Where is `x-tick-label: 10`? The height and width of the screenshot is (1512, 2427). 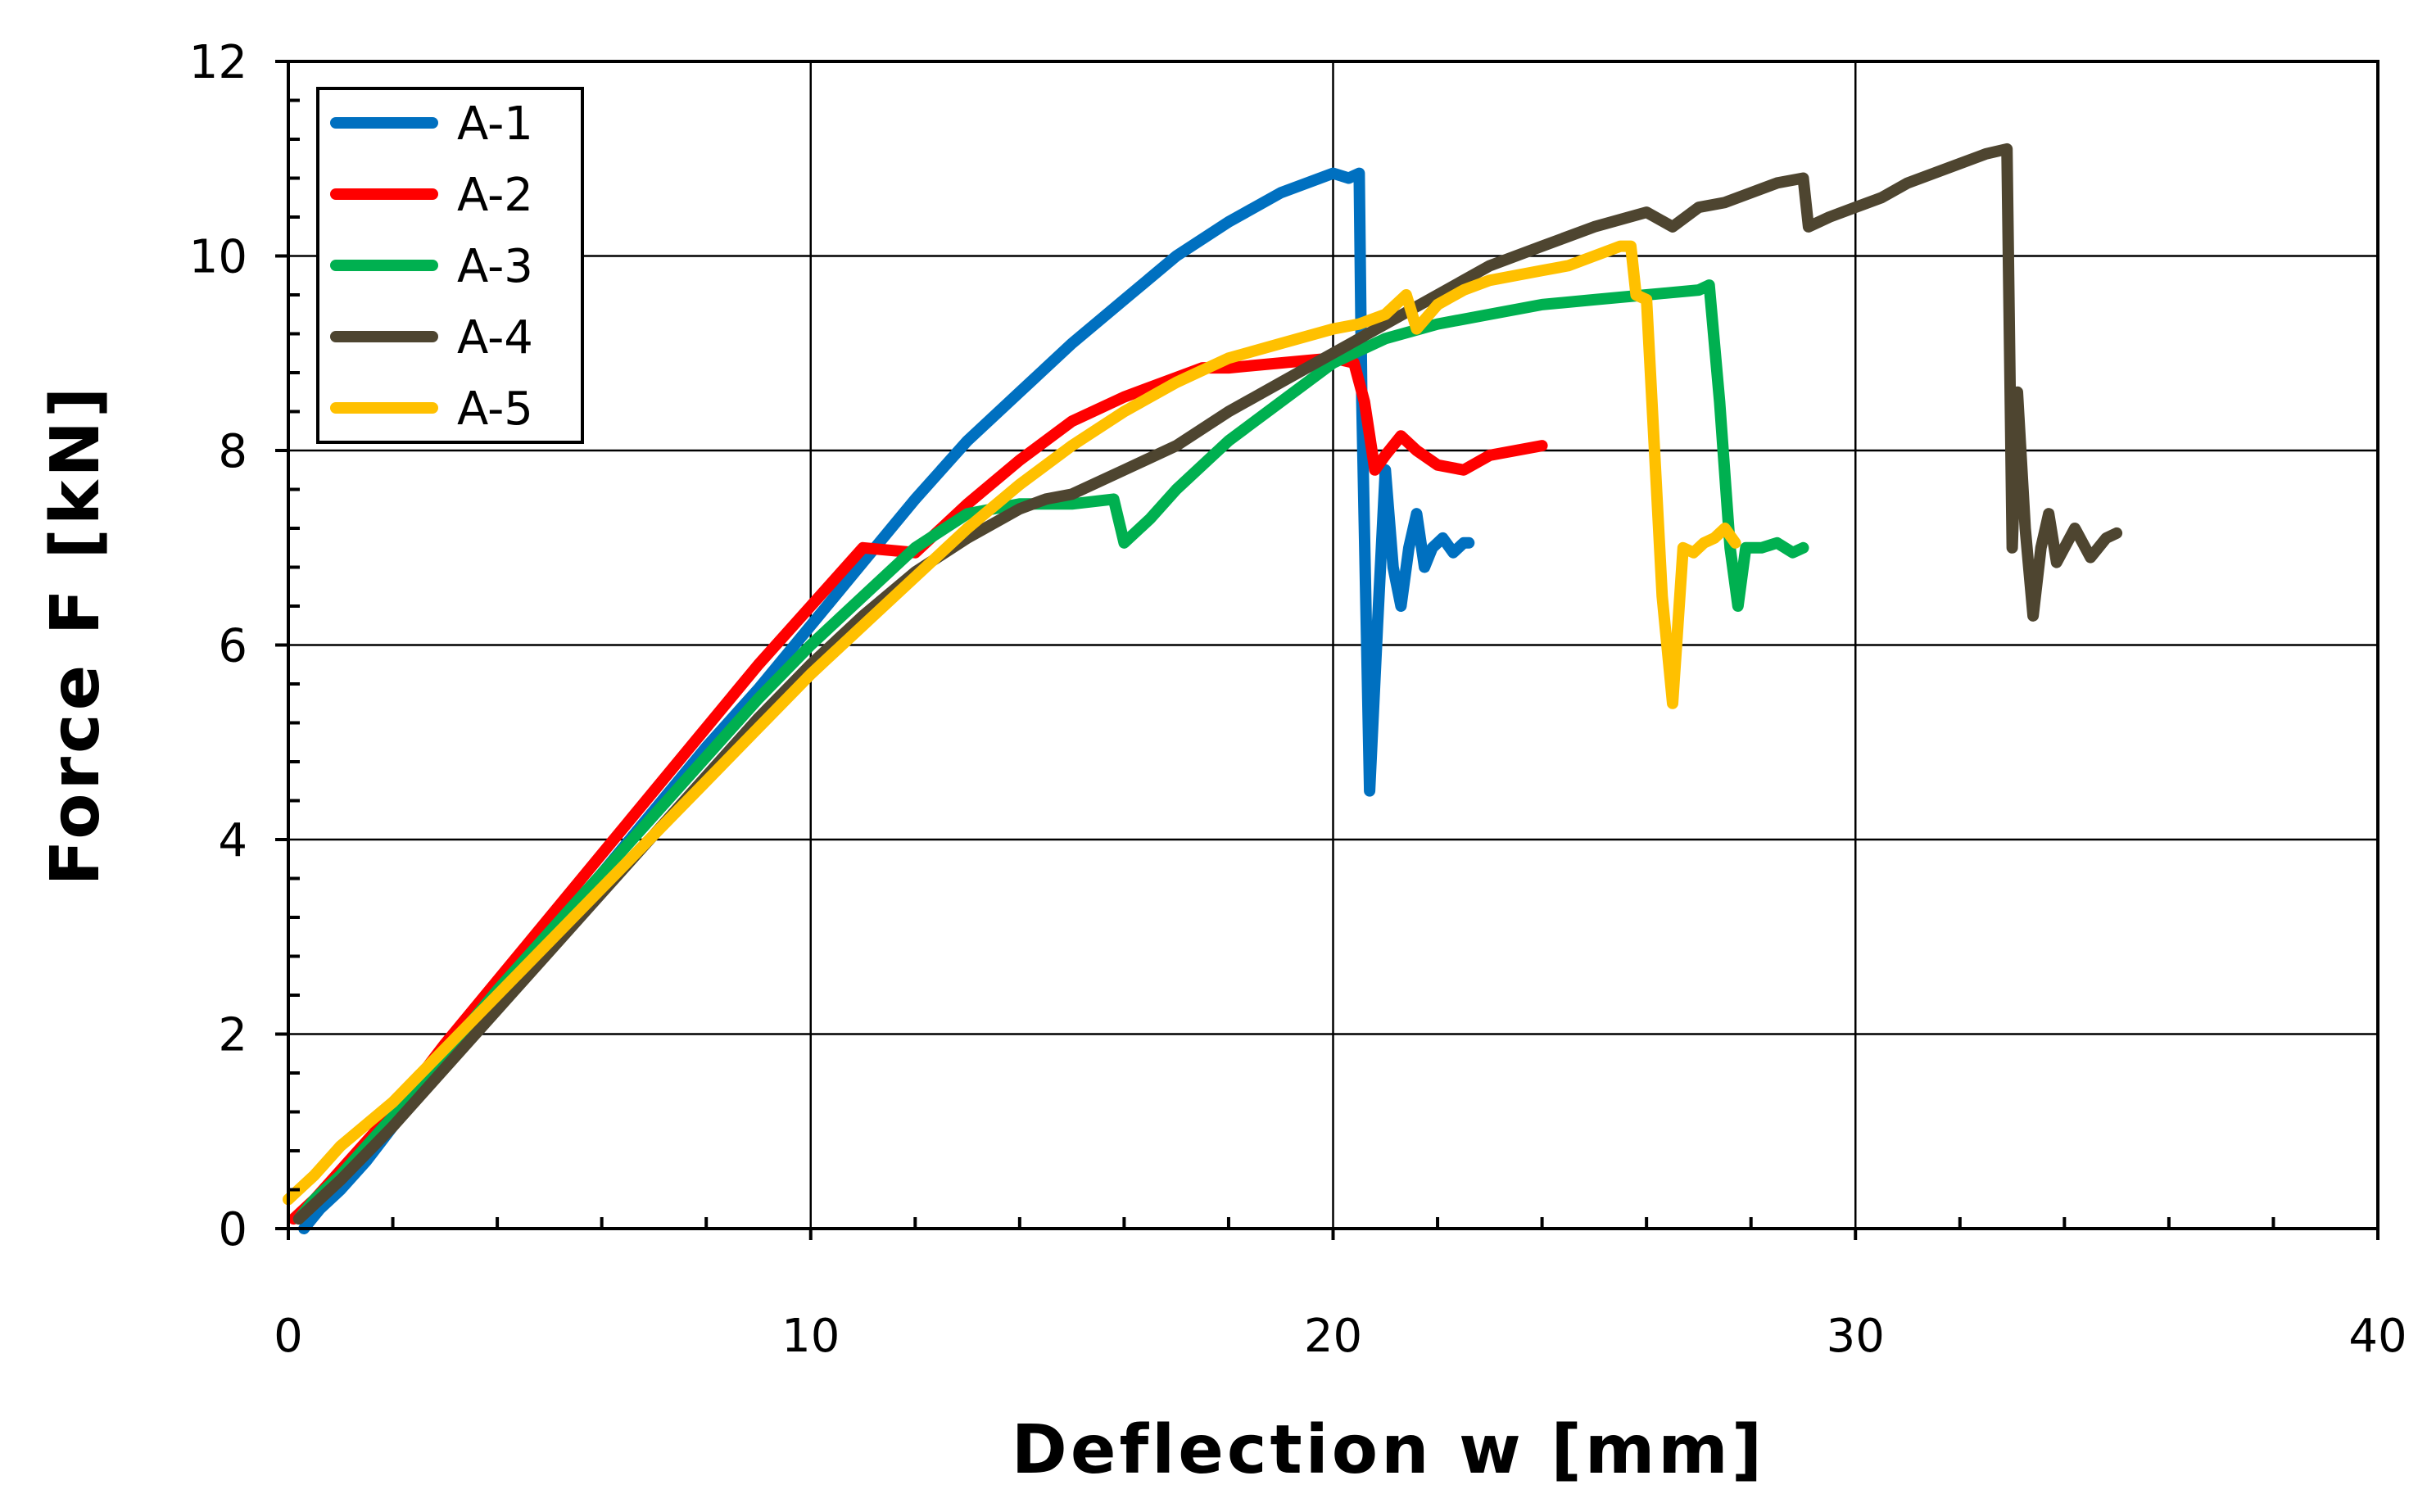 x-tick-label: 10 is located at coordinates (810, 1336).